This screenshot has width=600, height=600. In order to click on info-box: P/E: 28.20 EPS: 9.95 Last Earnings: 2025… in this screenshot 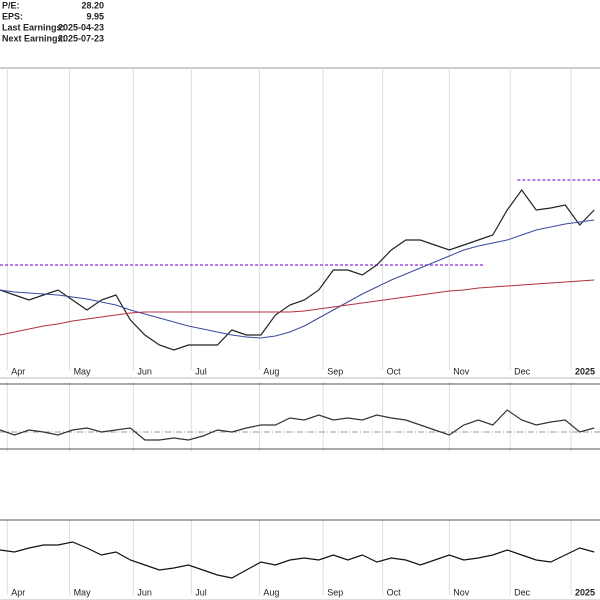, I will do `click(53, 21)`.